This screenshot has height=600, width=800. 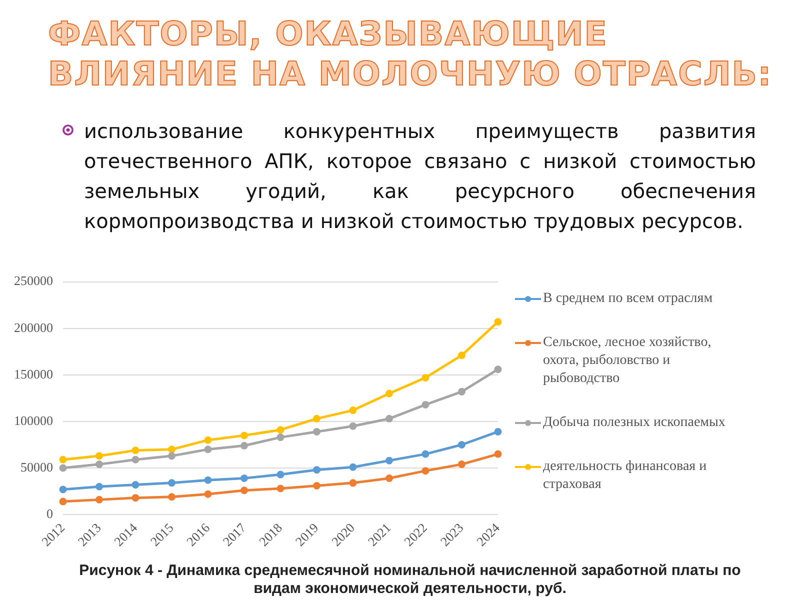 What do you see at coordinates (634, 423) in the screenshot?
I see `legend-label: Добыча полезных ископаемых` at bounding box center [634, 423].